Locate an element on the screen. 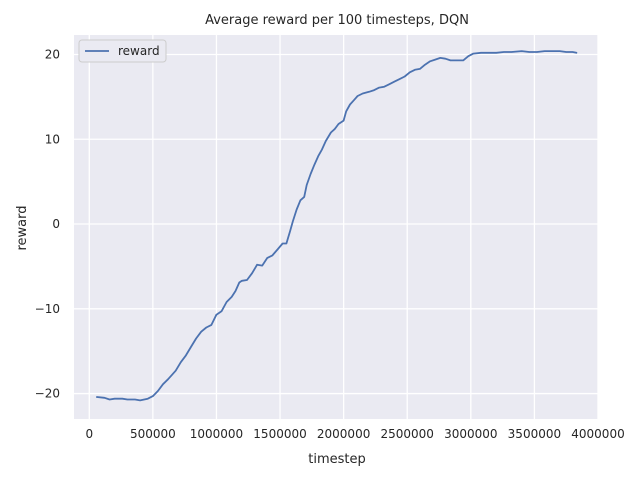  legend-box is located at coordinates (122, 51).